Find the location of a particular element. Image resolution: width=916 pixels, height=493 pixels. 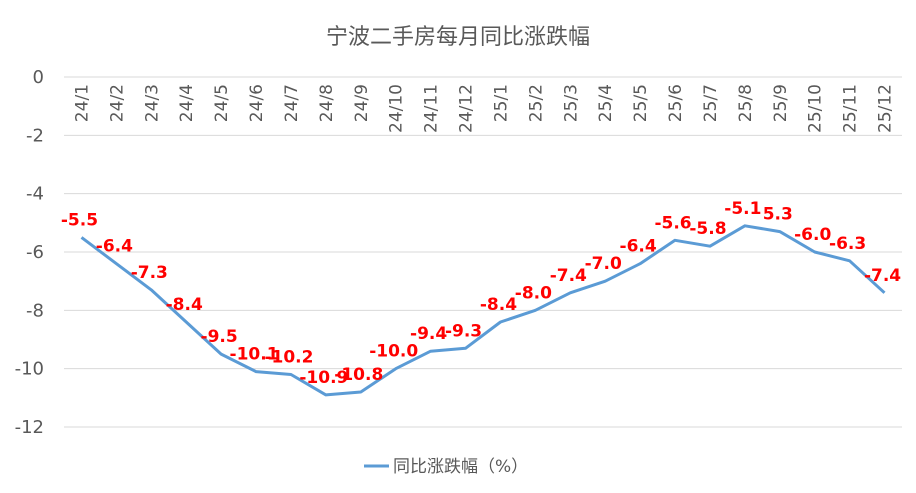

x-tick-label: 25/7 is located at coordinates (711, 103).